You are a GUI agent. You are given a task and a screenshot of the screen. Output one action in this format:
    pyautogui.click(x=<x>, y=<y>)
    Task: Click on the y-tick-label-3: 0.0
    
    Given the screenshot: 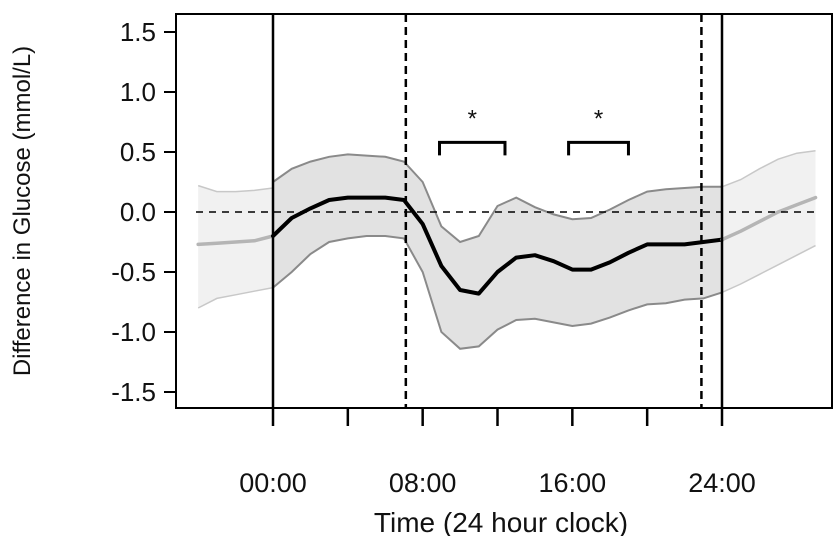 What is the action you would take?
    pyautogui.click(x=138, y=212)
    